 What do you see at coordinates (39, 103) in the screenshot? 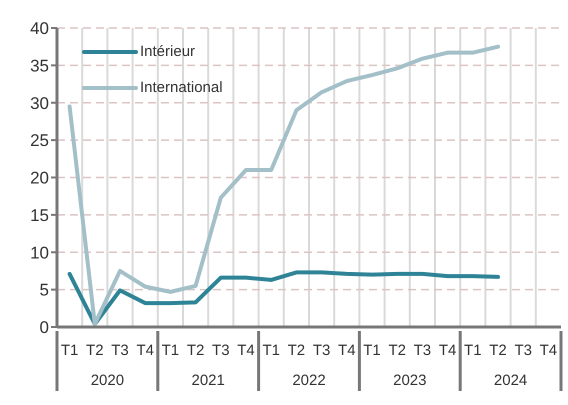
I see `y-tick-label: 30` at bounding box center [39, 103].